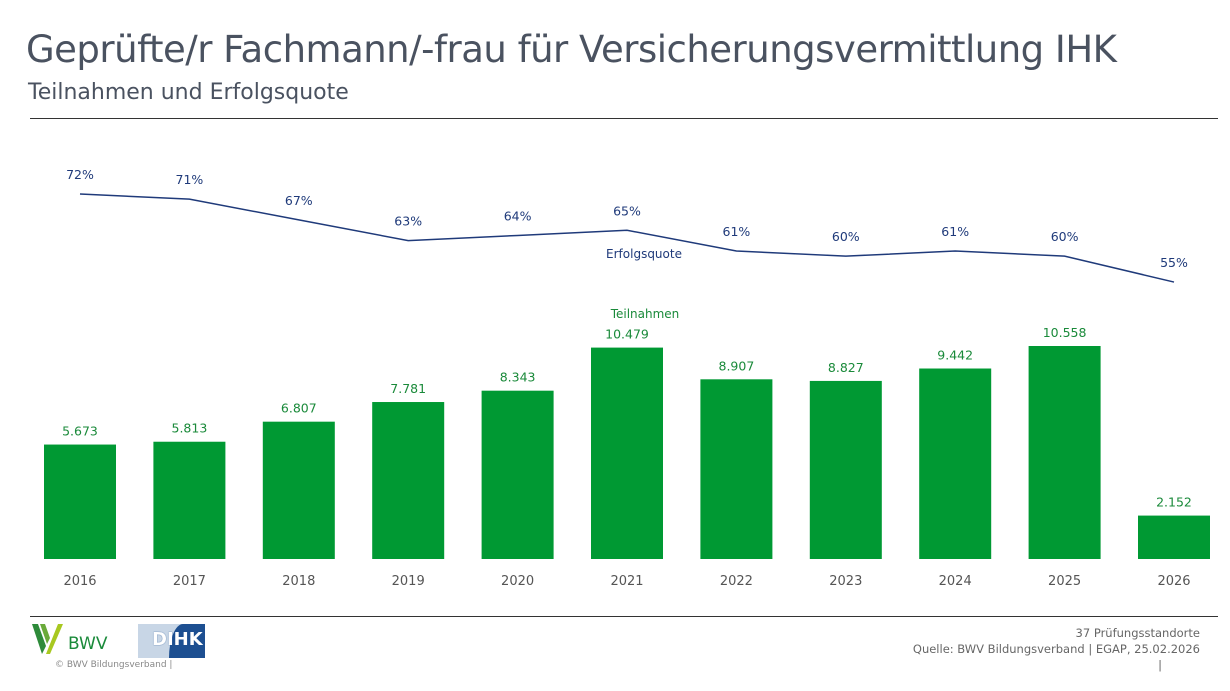 This screenshot has width=1230, height=691. Describe the element at coordinates (518, 215) in the screenshot. I see `line-label-2020: 64%` at that location.